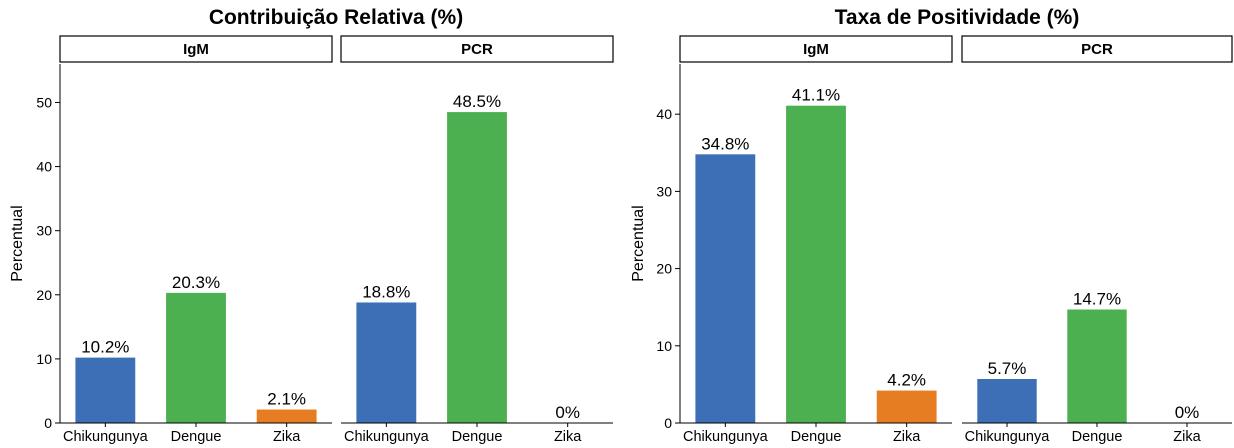  Describe the element at coordinates (196, 282) in the screenshot. I see `bar-value-label: 20.3%` at that location.